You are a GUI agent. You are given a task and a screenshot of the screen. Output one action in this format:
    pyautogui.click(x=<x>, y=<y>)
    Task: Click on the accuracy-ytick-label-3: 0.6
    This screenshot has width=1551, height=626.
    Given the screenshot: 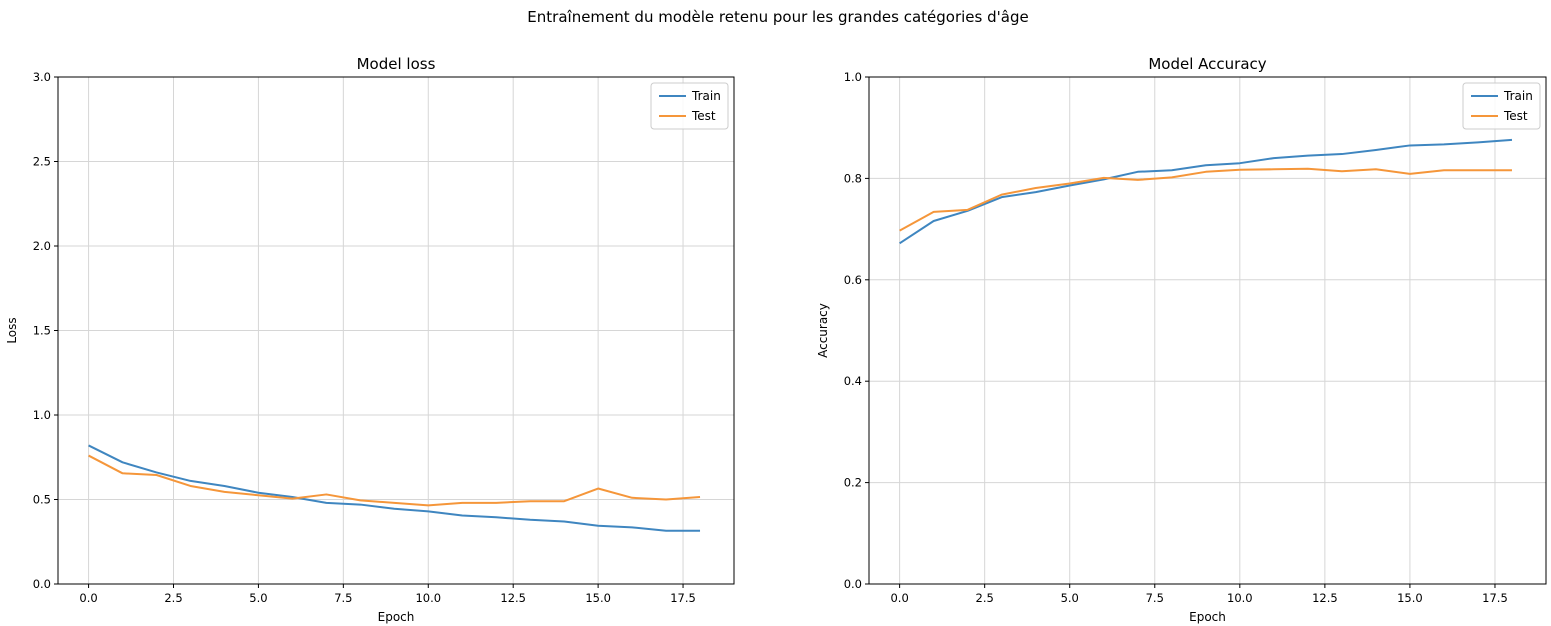 What is the action you would take?
    pyautogui.click(x=853, y=280)
    